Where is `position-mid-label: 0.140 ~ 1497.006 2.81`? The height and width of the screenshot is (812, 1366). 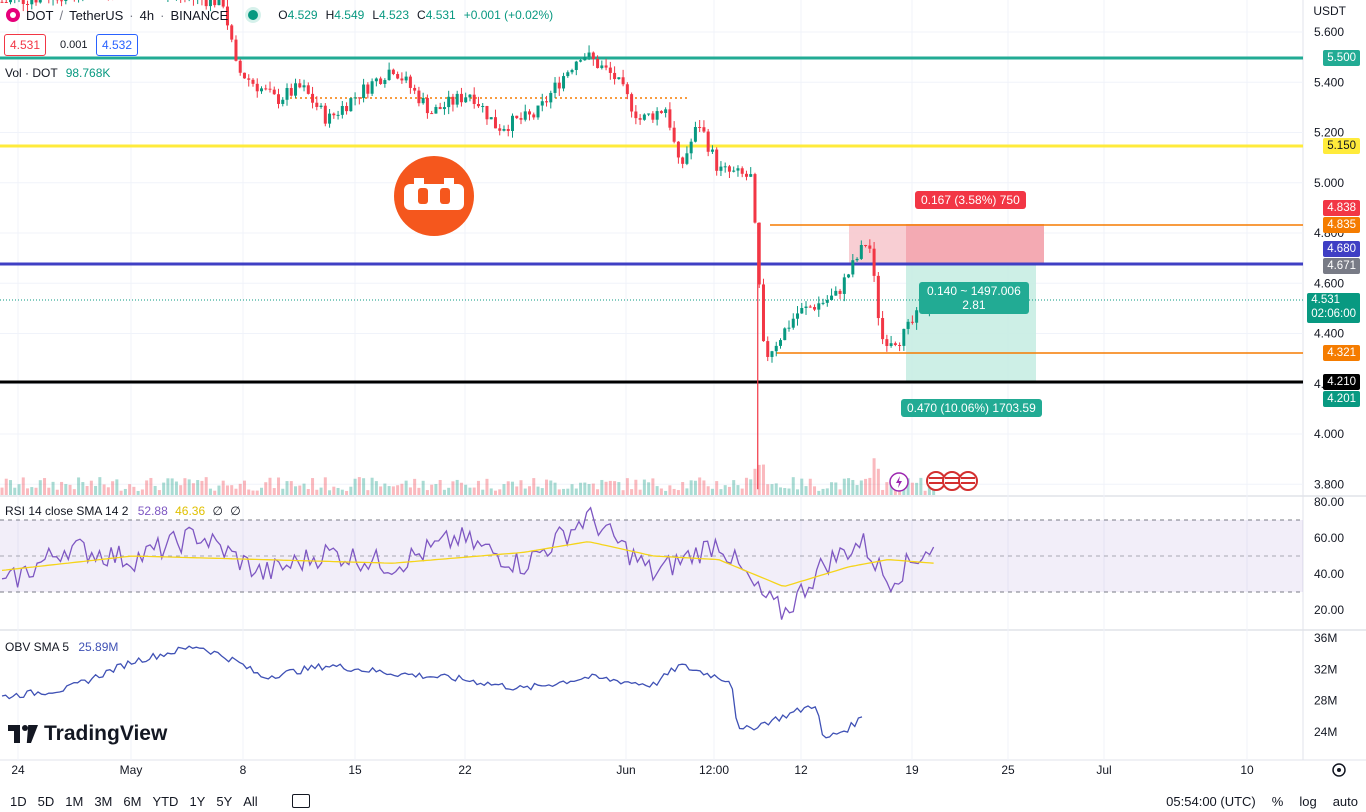
position-mid-label: 0.140 ~ 1497.006 2.81 is located at coordinates (974, 298).